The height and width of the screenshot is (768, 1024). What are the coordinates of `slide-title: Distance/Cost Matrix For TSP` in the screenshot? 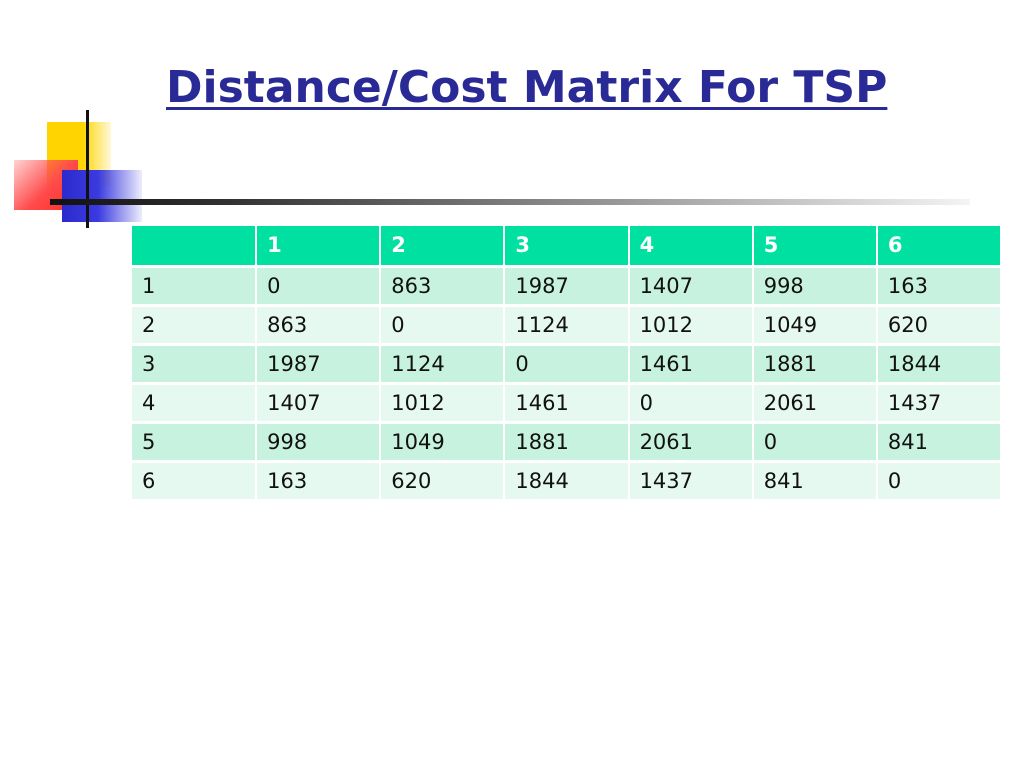 It's located at (527, 87).